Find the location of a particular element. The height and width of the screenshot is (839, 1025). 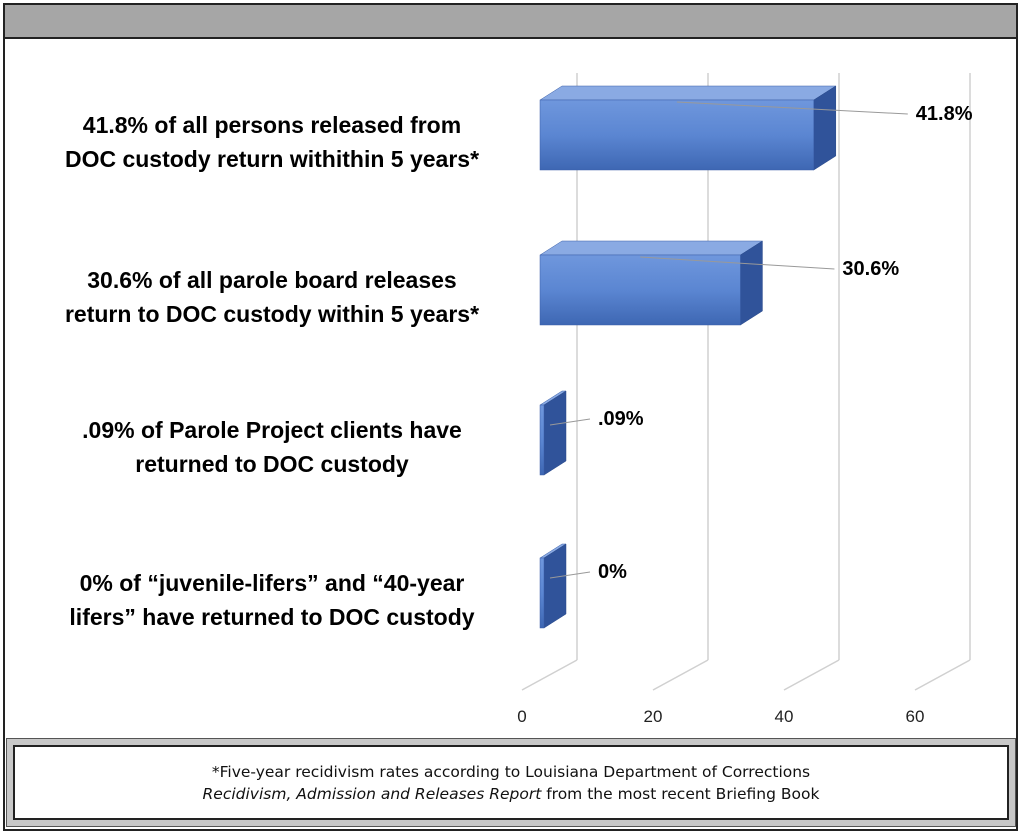

category-label: 41.8% of all persons released from is located at coordinates (272, 125).